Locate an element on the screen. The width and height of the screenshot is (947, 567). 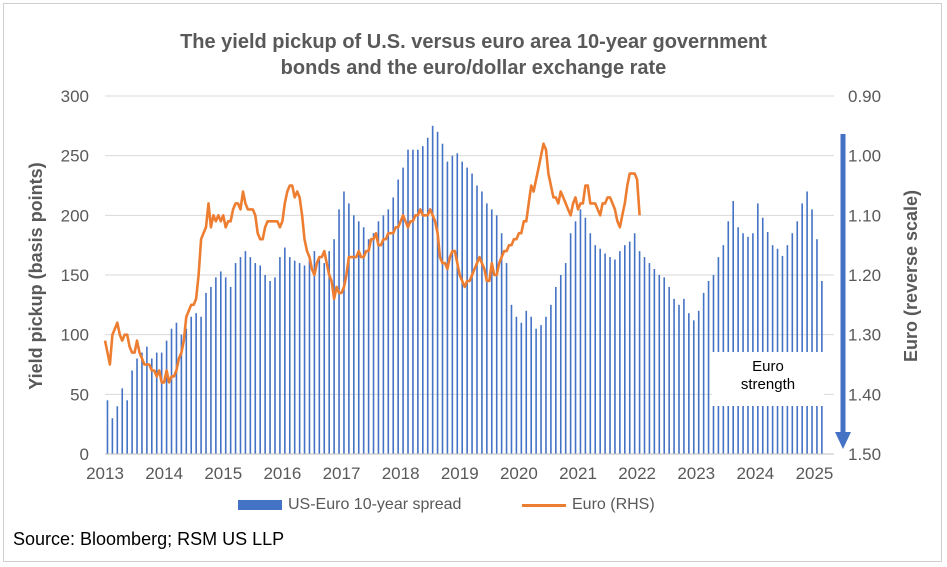
annotation-line-1: Euro is located at coordinates (768, 366).